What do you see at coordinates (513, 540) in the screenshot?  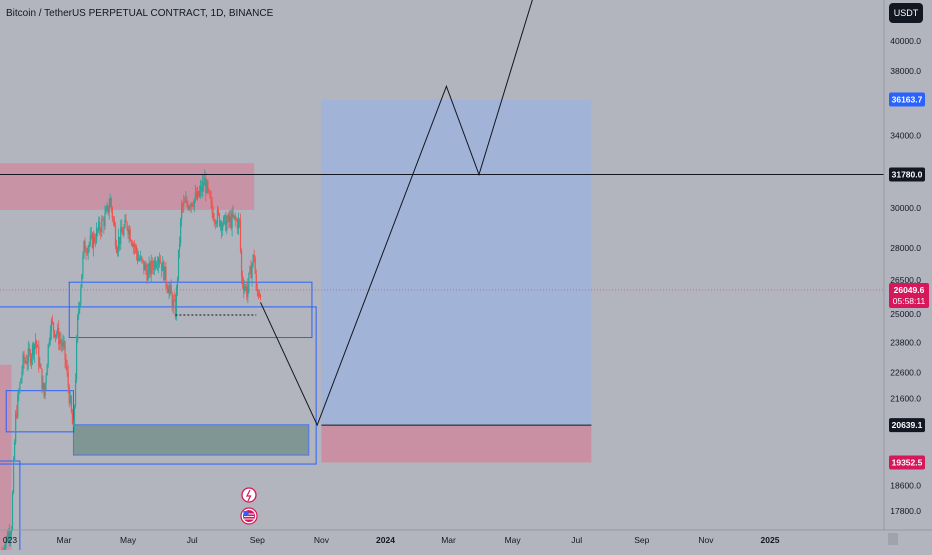 I see `time-tick-label: May` at bounding box center [513, 540].